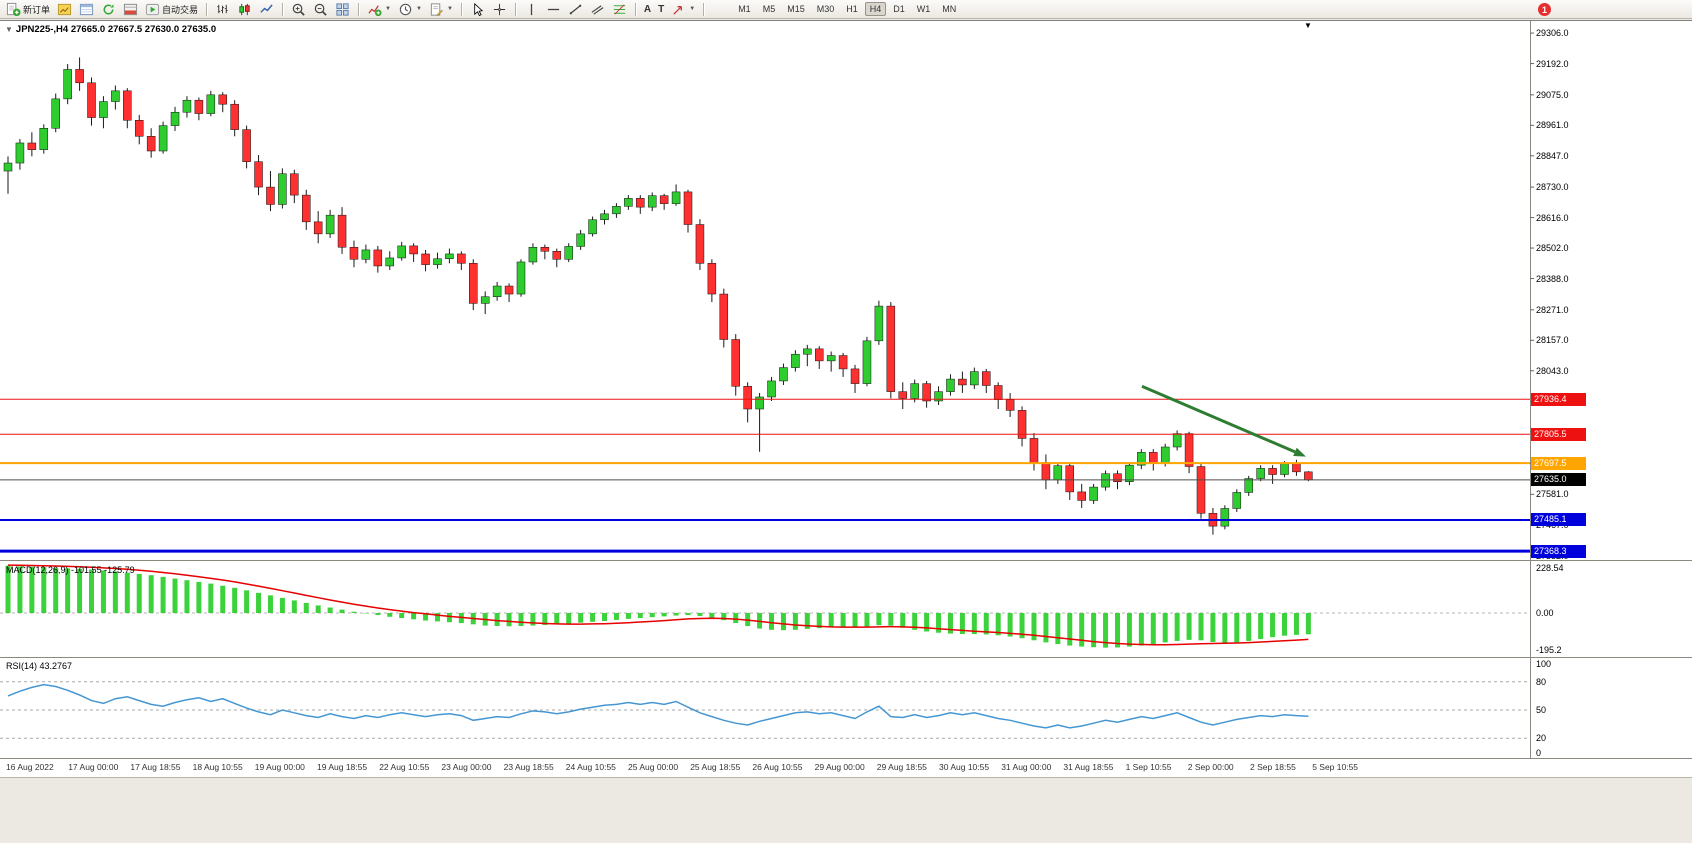  Describe the element at coordinates (769, 9) in the screenshot. I see `timeframe-button-m5: M5` at that location.